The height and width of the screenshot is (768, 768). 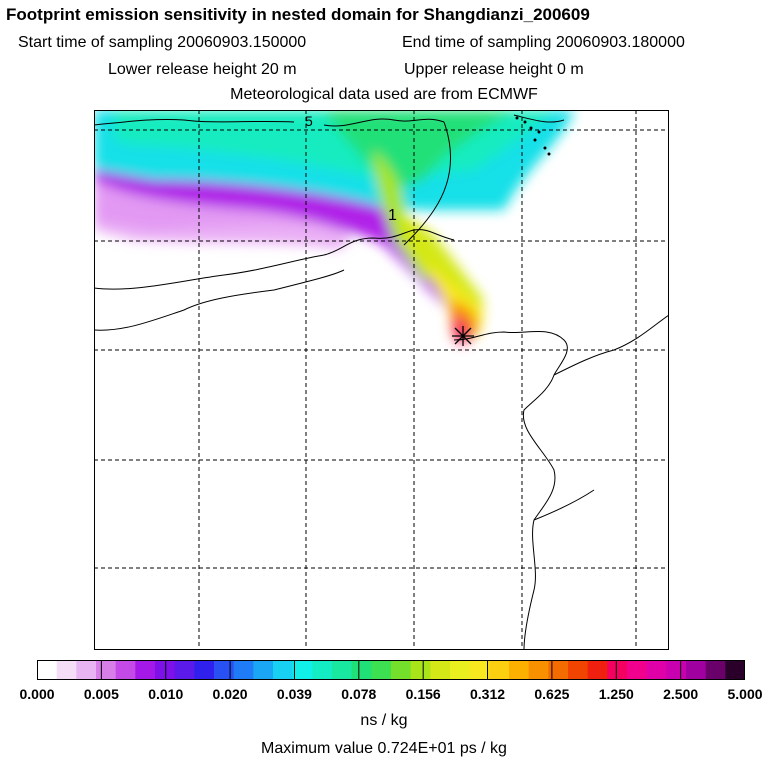 I want to click on legend-tick-label: 0.020, so click(x=230, y=694).